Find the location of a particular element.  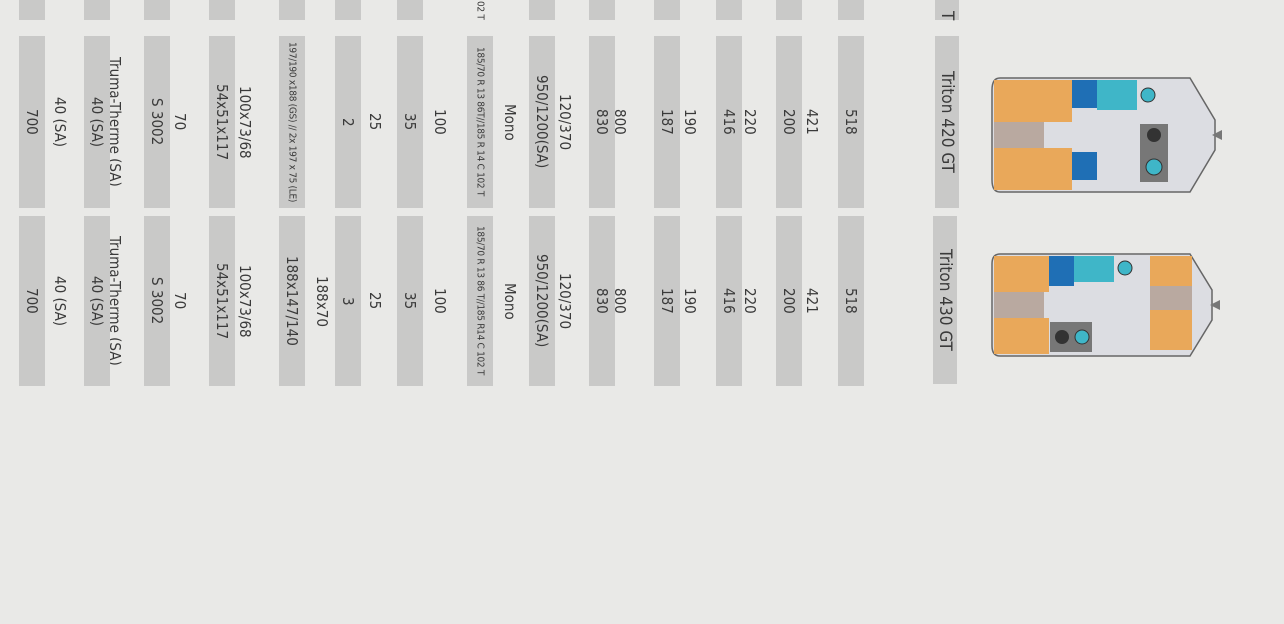

table-cell: 3 is located at coordinates (348, 301).